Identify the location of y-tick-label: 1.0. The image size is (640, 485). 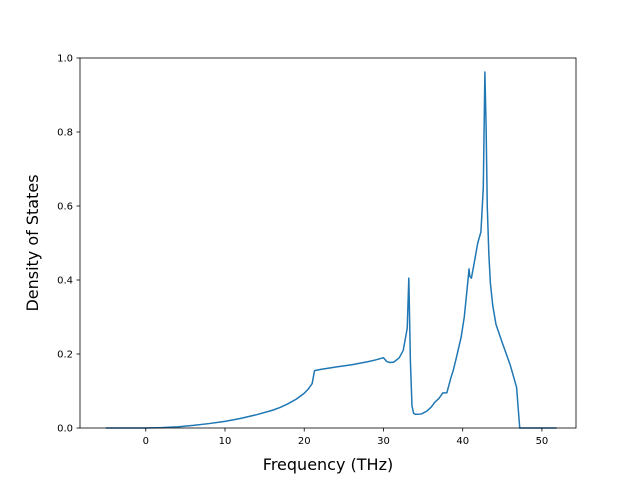
(65, 59).